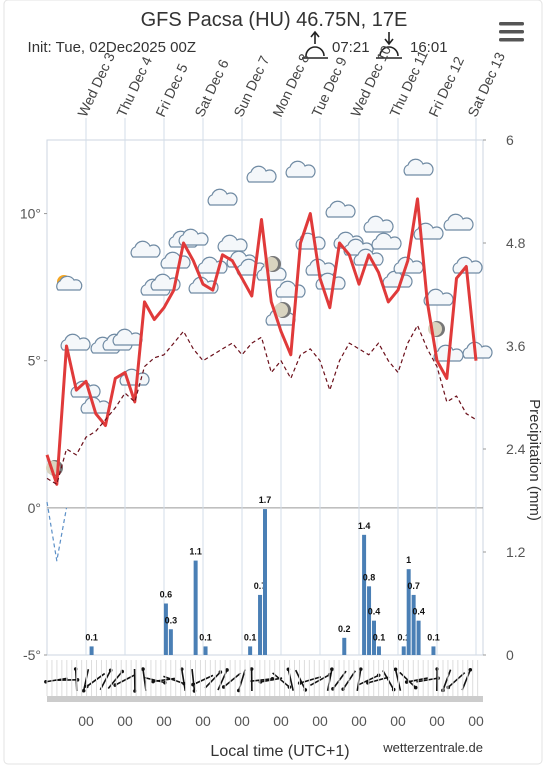 The height and width of the screenshot is (768, 548). Describe the element at coordinates (329, 86) in the screenshot. I see `day-label: Tue Dec 9` at that location.